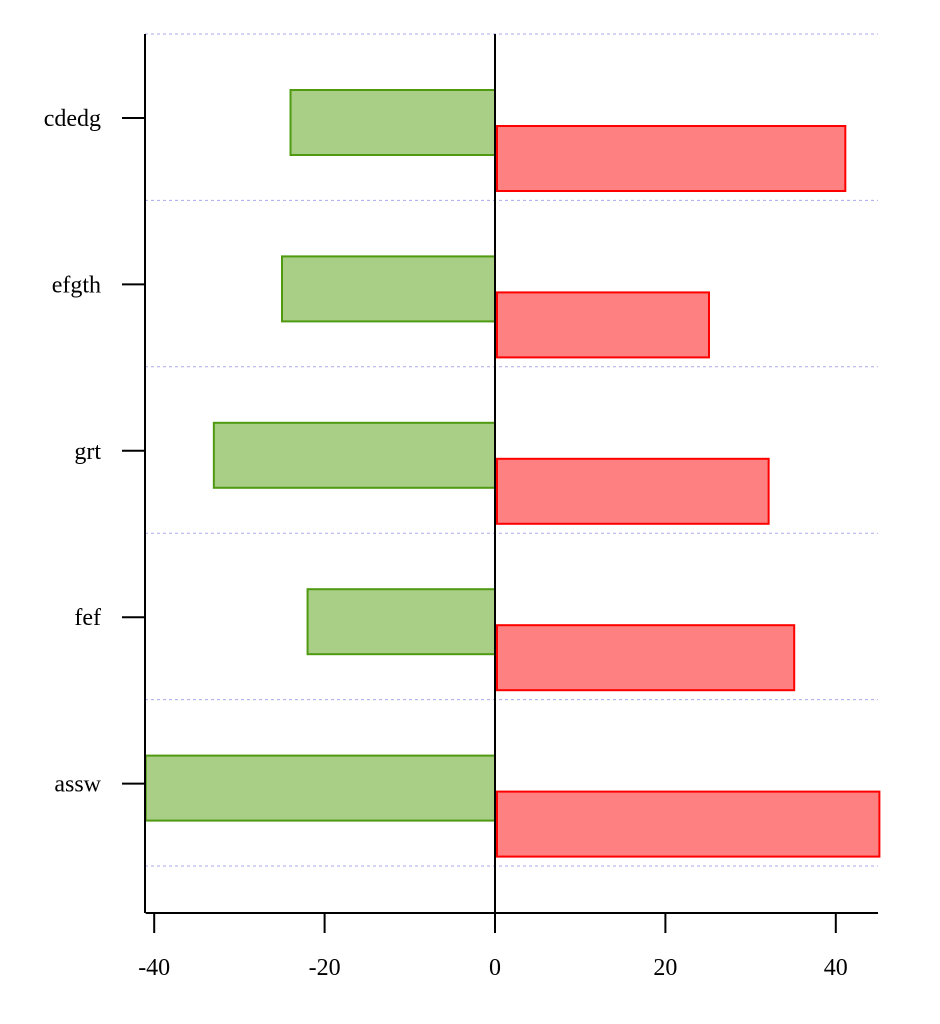 The height and width of the screenshot is (1024, 940). I want to click on y-tick-label: grt, so click(87, 452).